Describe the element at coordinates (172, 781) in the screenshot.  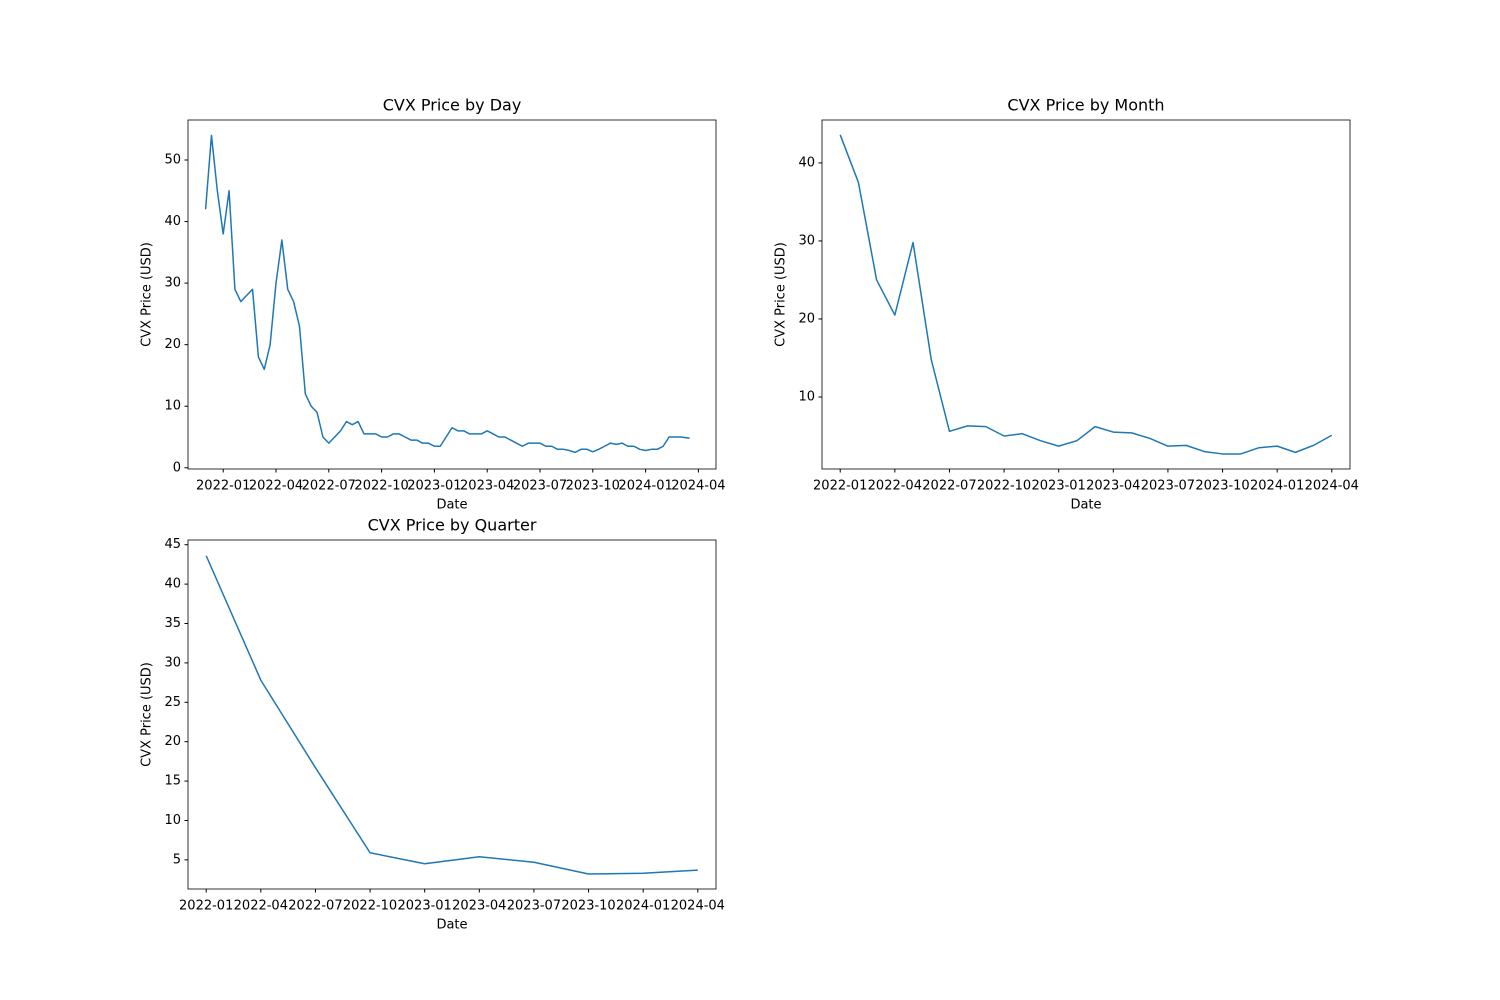
I see `y-tick-label: 15` at that location.